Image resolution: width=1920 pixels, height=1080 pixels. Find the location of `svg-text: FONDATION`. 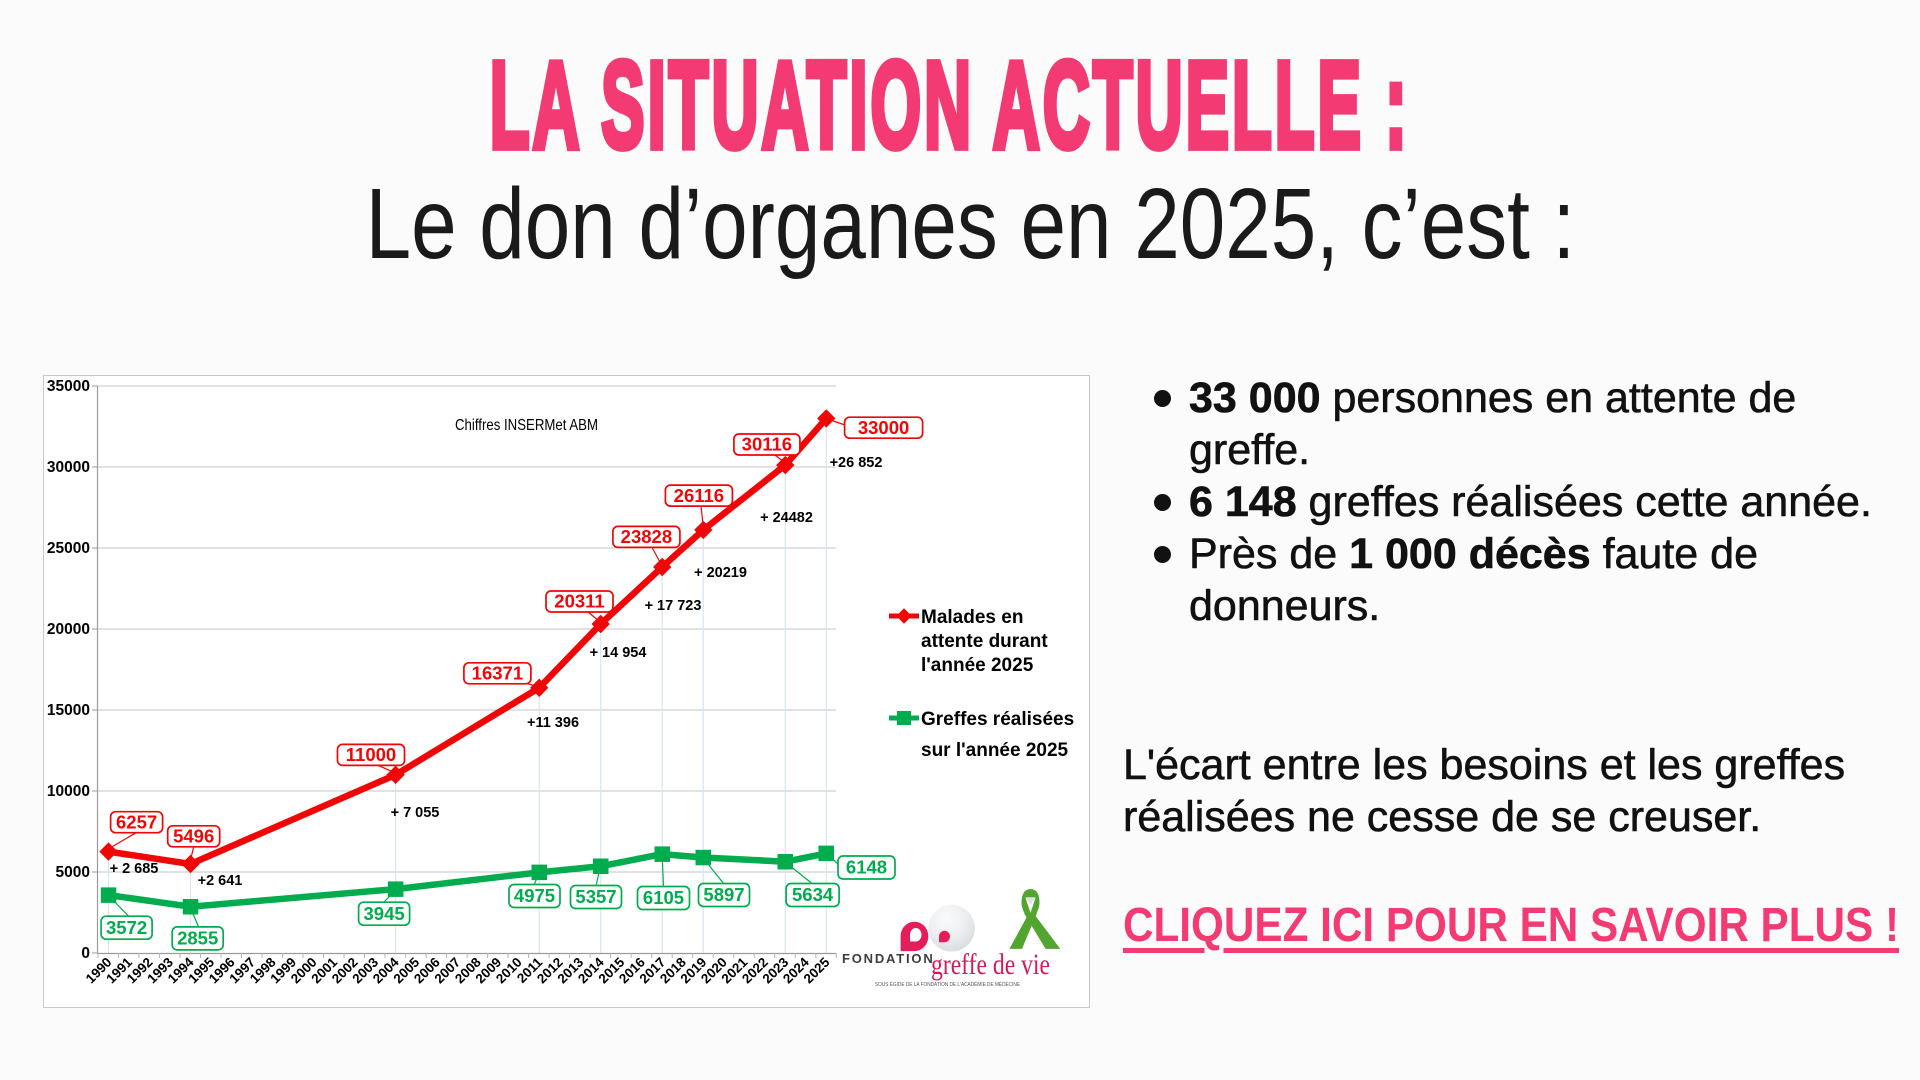

svg-text: FONDATION is located at coordinates (888, 958).